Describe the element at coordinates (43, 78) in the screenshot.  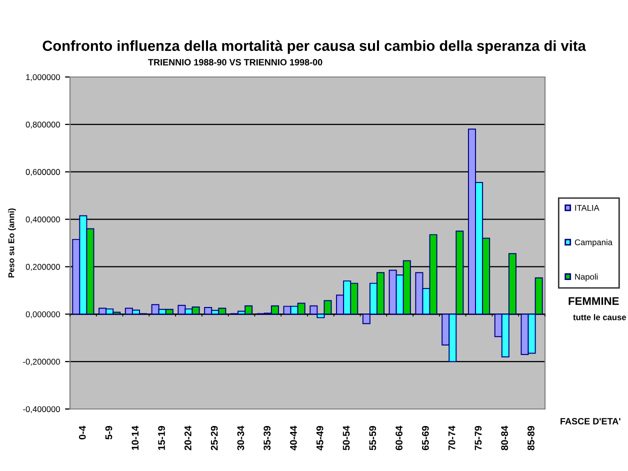
I see `y-tick-label: 1,000000` at that location.